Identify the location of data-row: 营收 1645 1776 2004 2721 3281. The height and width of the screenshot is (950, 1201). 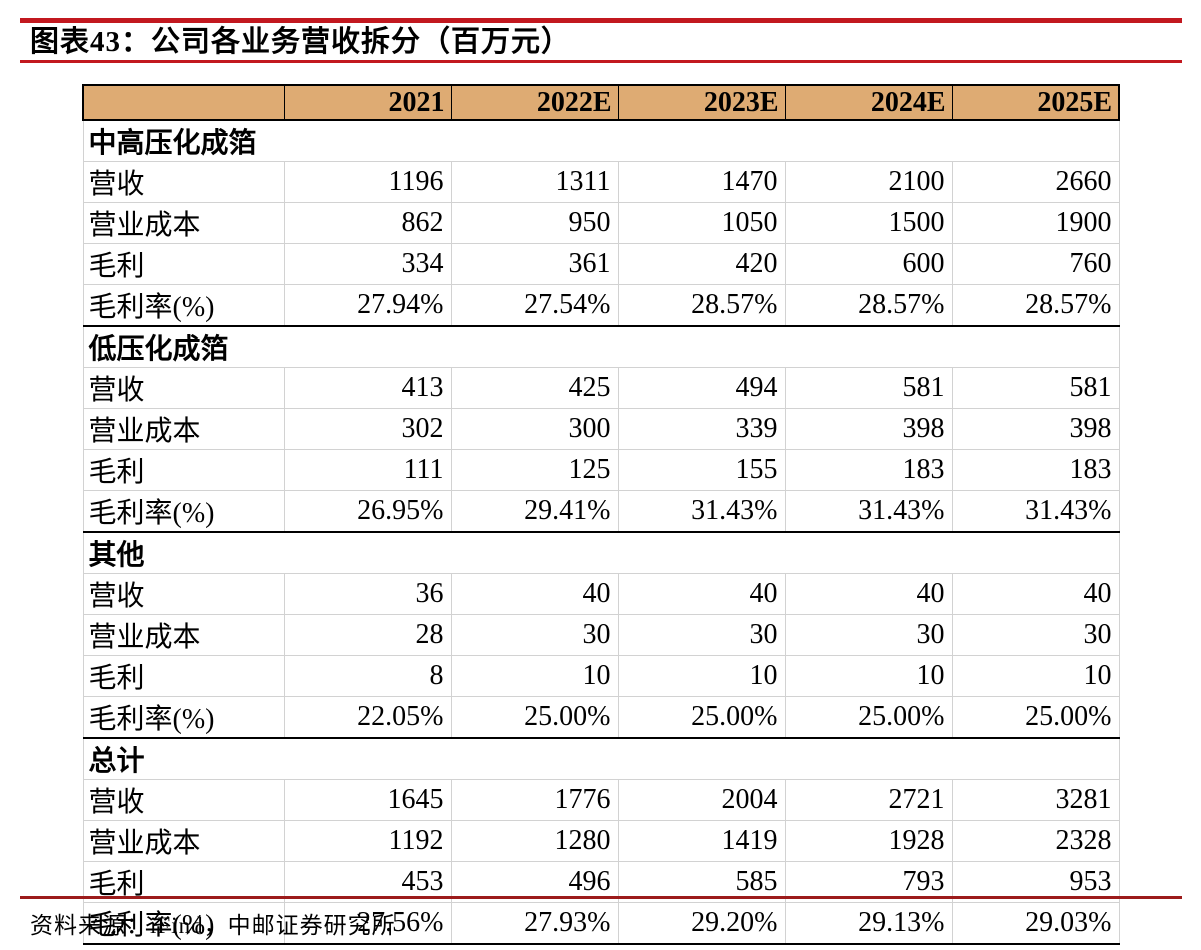
(601, 800).